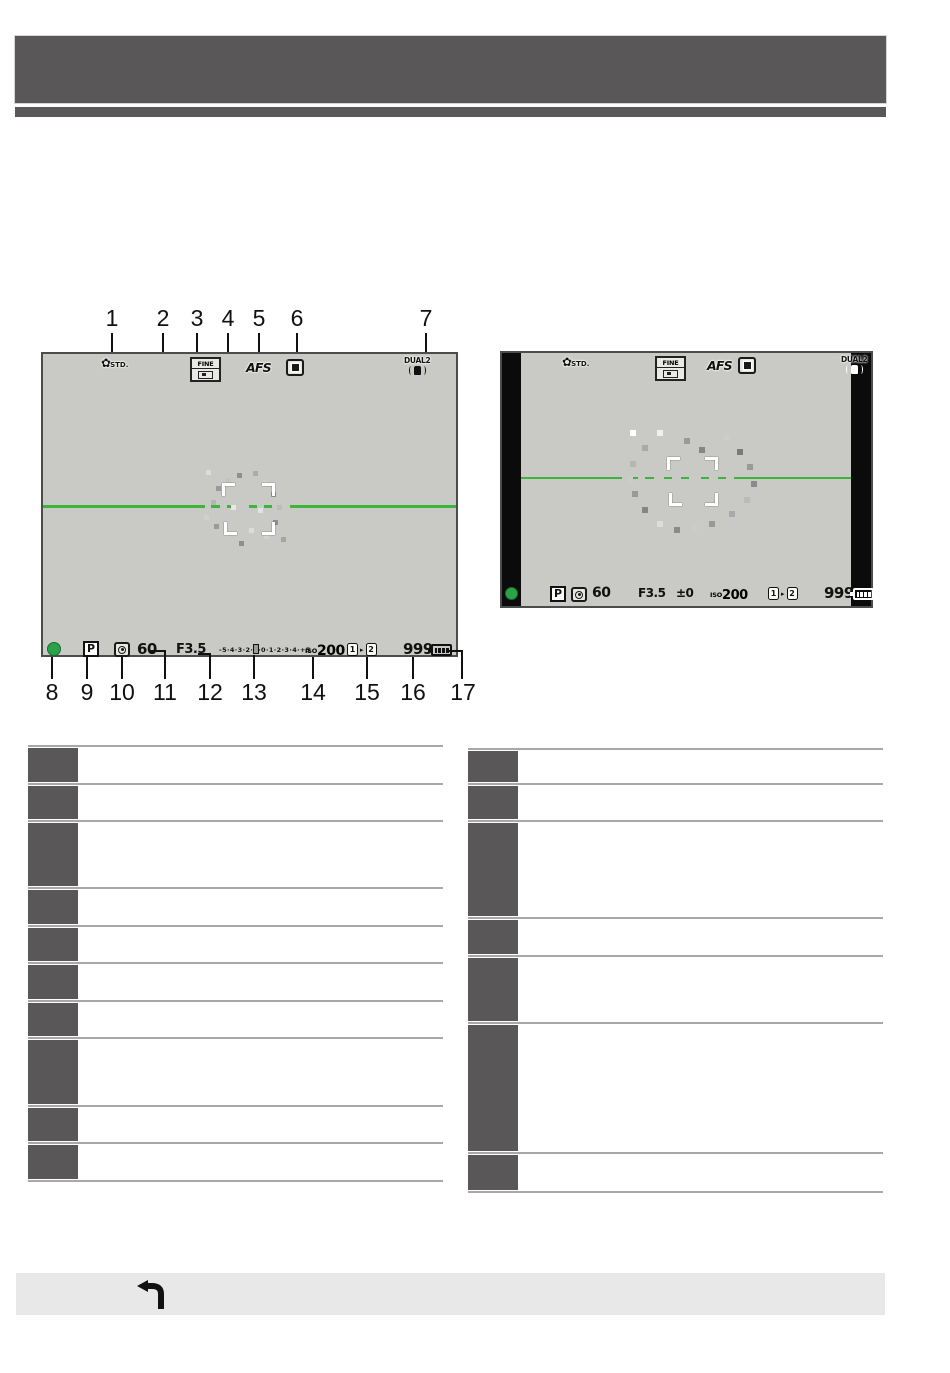 This screenshot has height=1373, width=950. Describe the element at coordinates (861, 479) in the screenshot. I see `viewfinder-black-bar-right` at that location.